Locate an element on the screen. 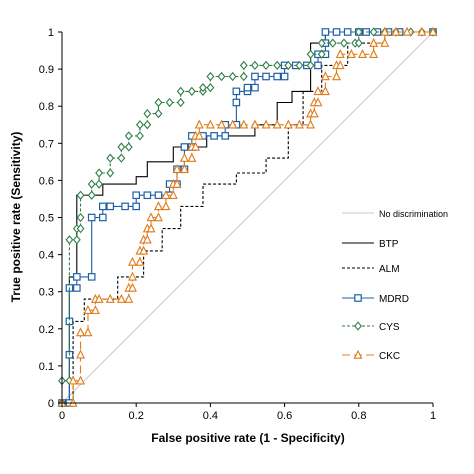 The width and height of the screenshot is (474, 474). x-tick-label: 0 is located at coordinates (62, 416).